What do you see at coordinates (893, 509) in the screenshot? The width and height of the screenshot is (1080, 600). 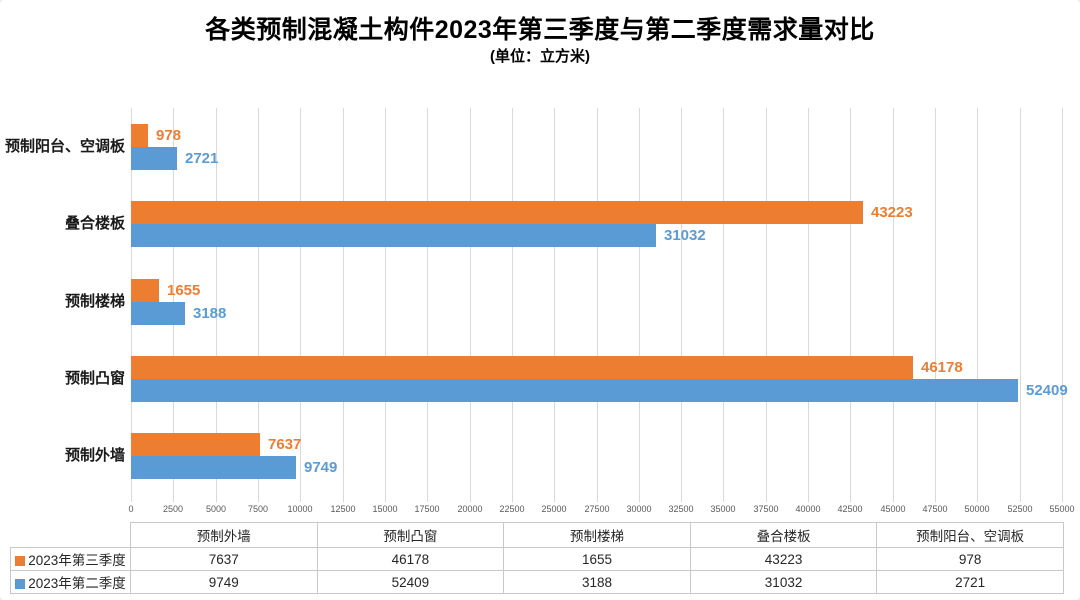 I see `x-tick-label: 45000` at bounding box center [893, 509].